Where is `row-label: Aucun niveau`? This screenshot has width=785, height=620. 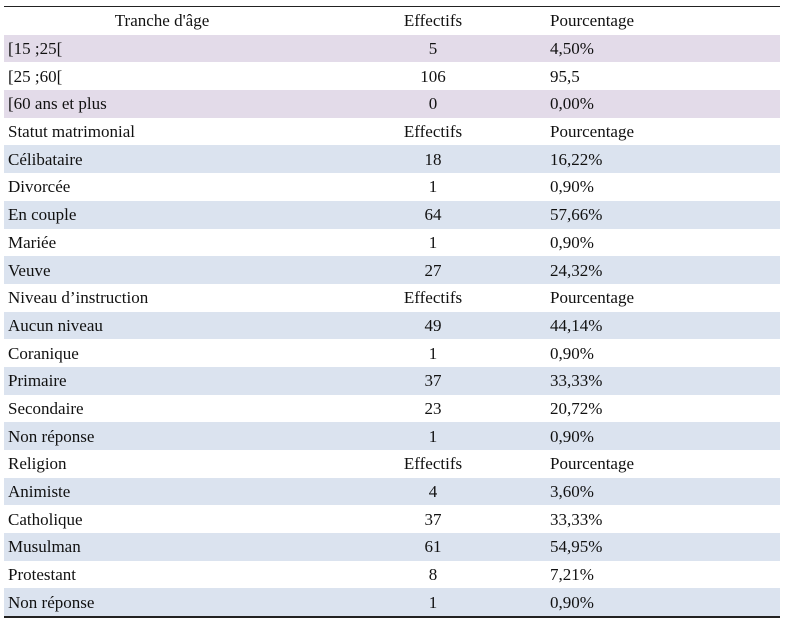 row-label: Aucun niveau is located at coordinates (160, 325).